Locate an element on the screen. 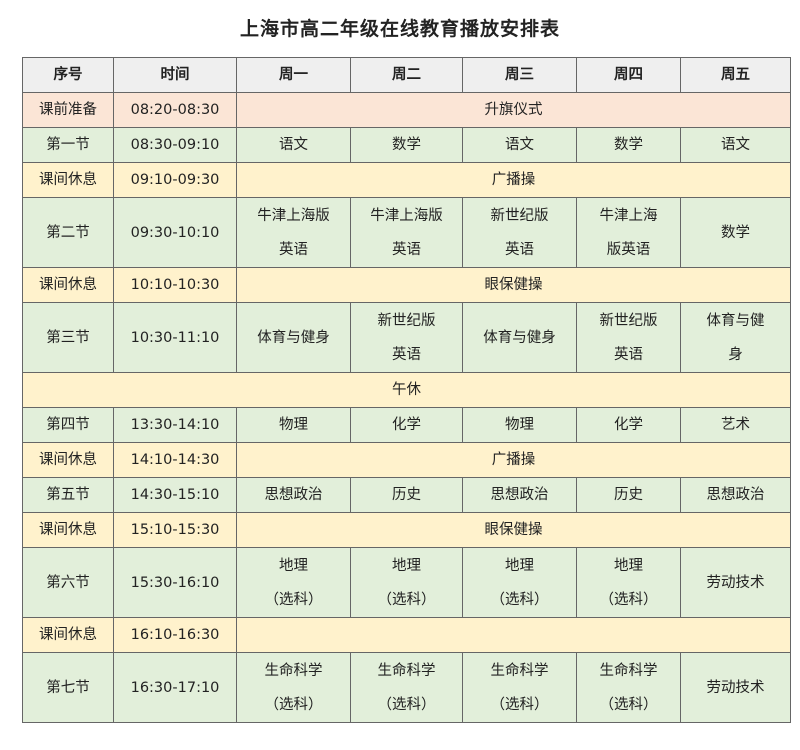 Image resolution: width=800 pixels, height=750 pixels. subject-cell: 语文 is located at coordinates (735, 145).